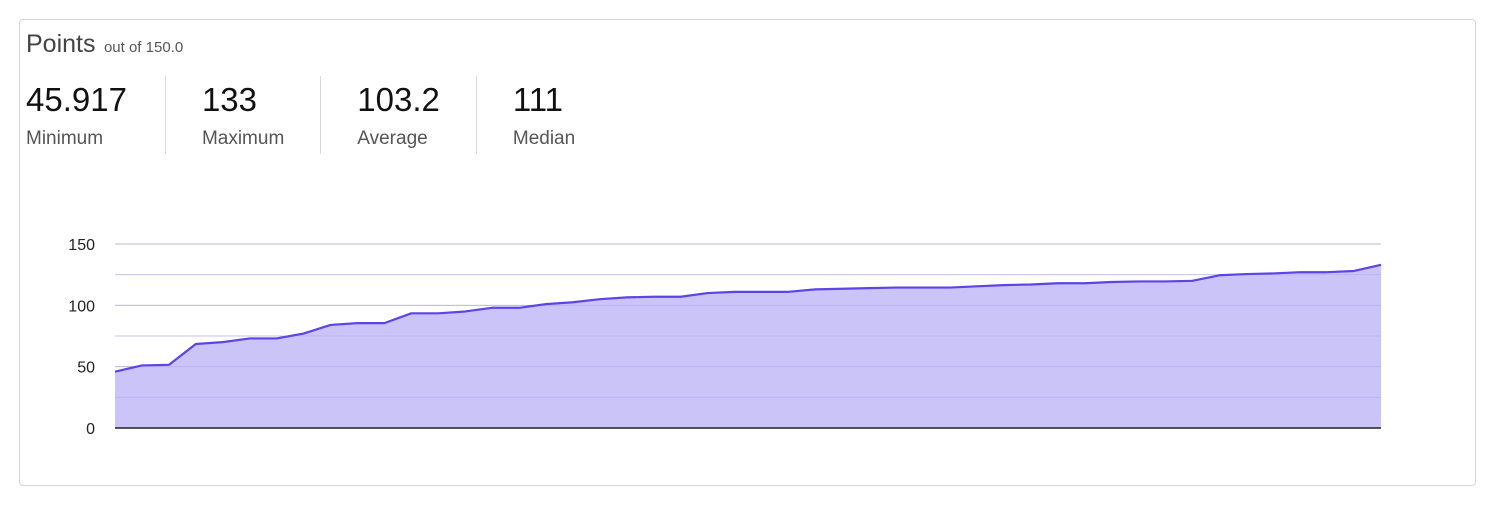  What do you see at coordinates (392, 138) in the screenshot?
I see `stat-average-label: Average` at bounding box center [392, 138].